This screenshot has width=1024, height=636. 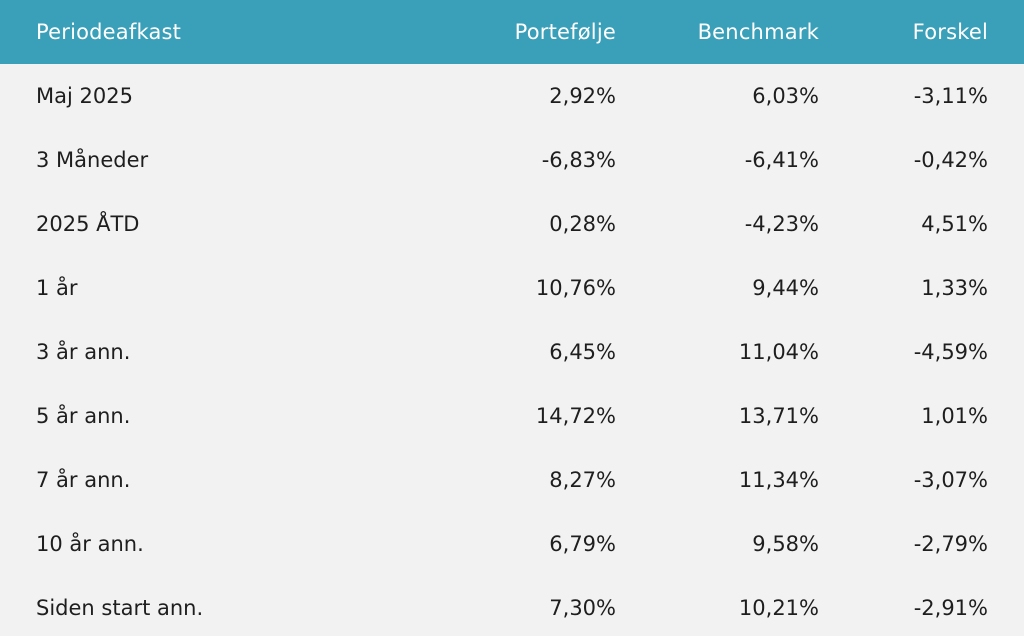 What do you see at coordinates (512, 224) in the screenshot?
I see `table-row: 2025 ÅTD 0,28% -4,23% 4,51%` at bounding box center [512, 224].